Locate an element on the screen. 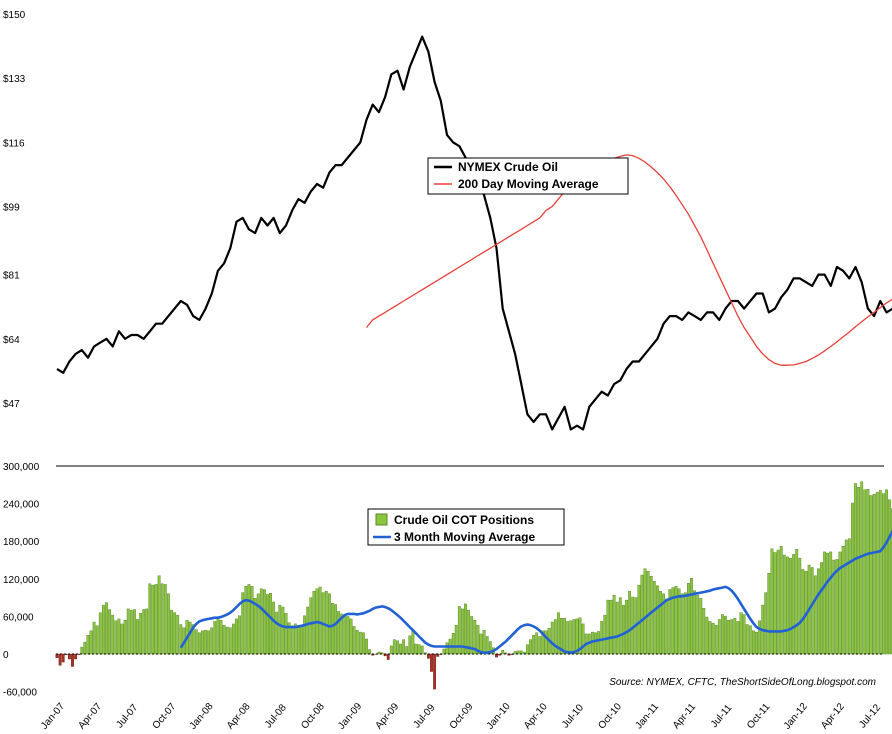  cot-ytick-label: 180,000 is located at coordinates (21, 542).